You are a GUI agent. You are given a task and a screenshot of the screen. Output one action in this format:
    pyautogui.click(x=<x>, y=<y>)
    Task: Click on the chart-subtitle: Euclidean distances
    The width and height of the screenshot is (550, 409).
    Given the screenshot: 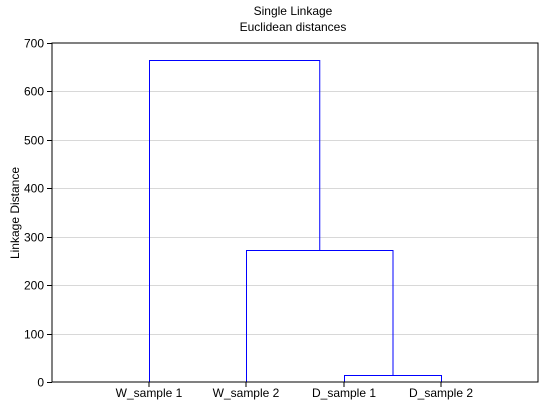 What is the action you would take?
    pyautogui.click(x=293, y=27)
    